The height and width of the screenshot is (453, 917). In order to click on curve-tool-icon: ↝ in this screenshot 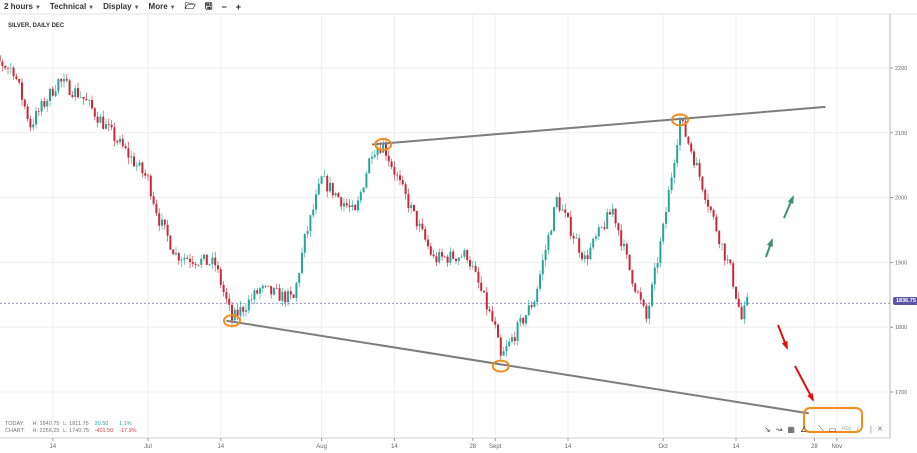, I will do `click(779, 429)`.